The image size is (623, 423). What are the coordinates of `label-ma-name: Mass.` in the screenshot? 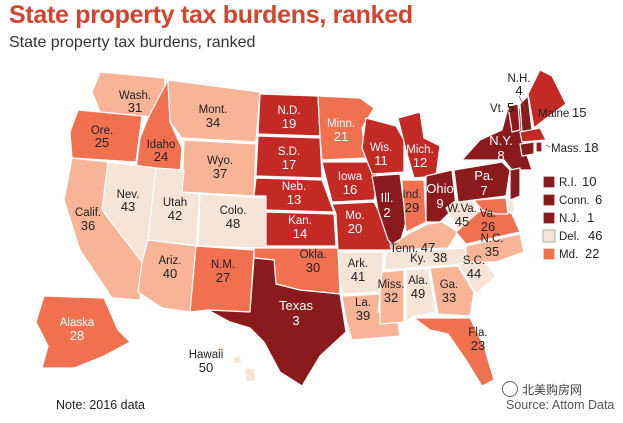 It's located at (566, 149).